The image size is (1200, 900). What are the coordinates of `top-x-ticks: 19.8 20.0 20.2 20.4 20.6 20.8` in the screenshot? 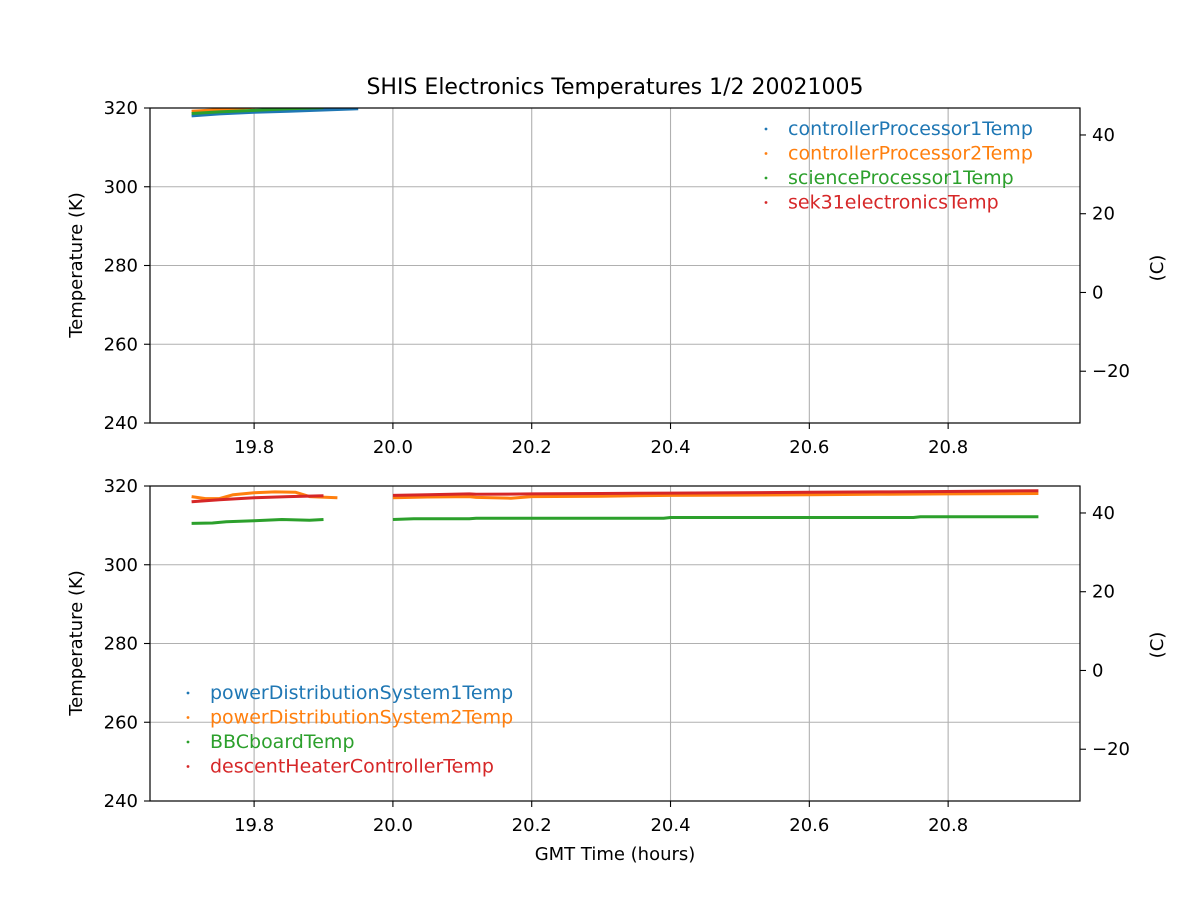 It's located at (601, 440).